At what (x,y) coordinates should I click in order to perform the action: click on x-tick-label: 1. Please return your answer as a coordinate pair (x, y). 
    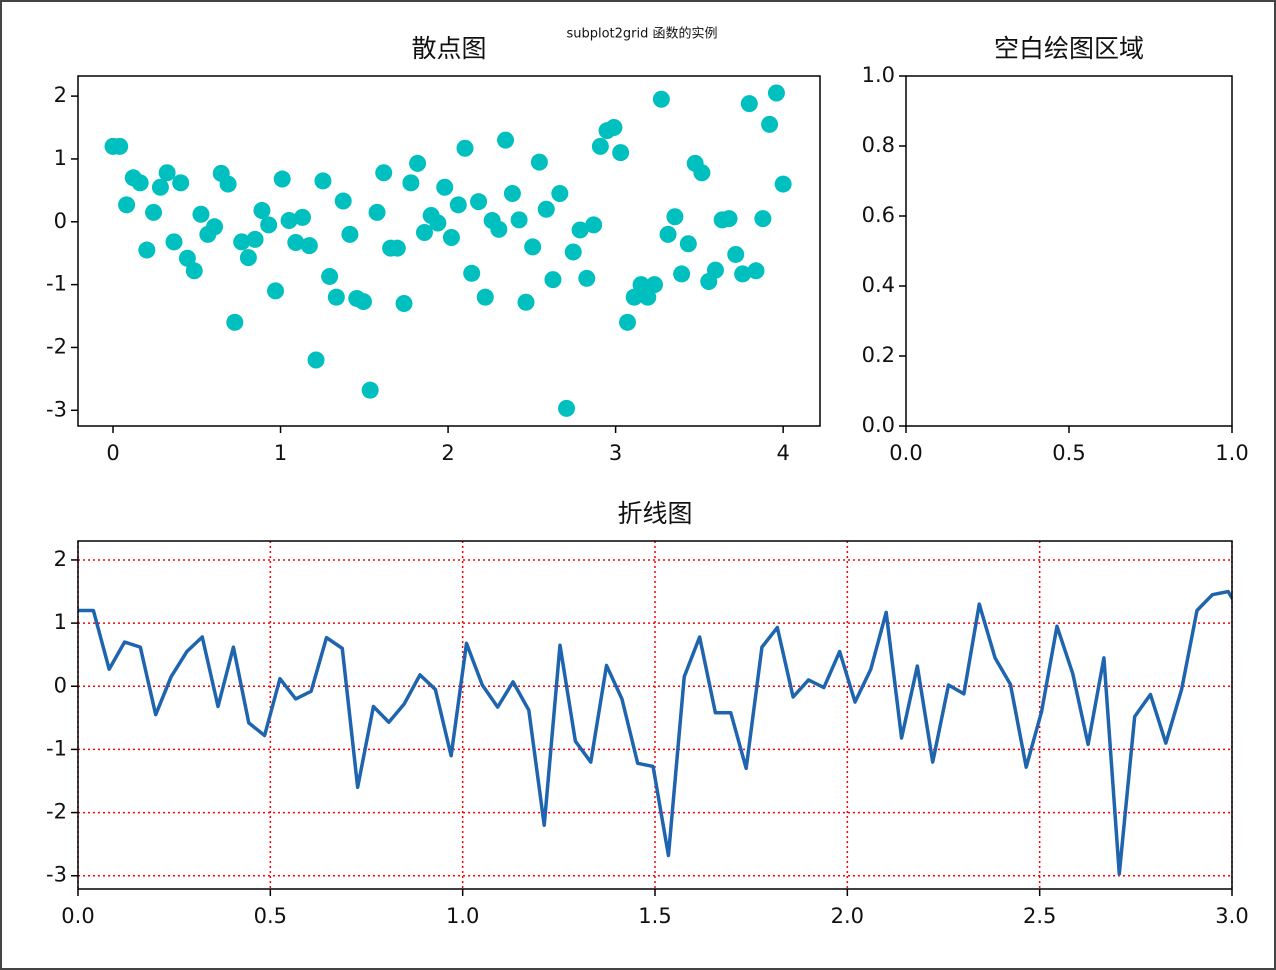
    Looking at the image, I should click on (280, 453).